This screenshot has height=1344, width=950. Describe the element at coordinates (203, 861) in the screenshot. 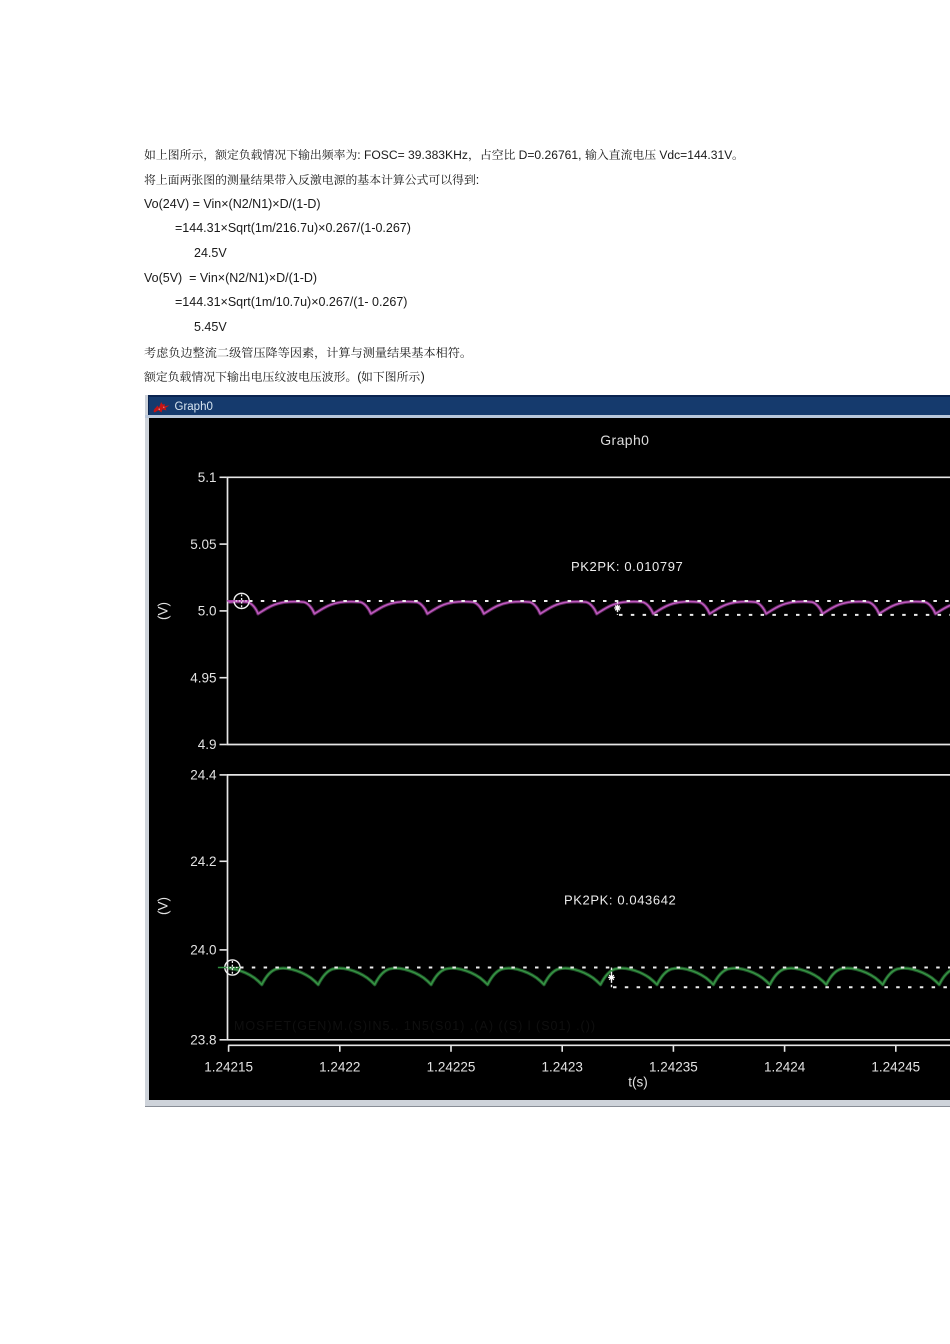

I see `svg-text: 24.2` at that location.